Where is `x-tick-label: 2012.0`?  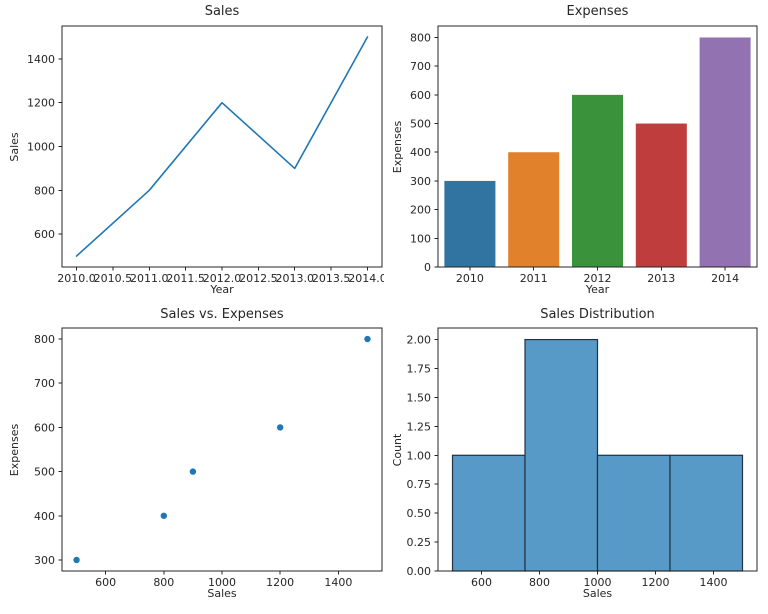 x-tick-label: 2012.0 is located at coordinates (222, 278).